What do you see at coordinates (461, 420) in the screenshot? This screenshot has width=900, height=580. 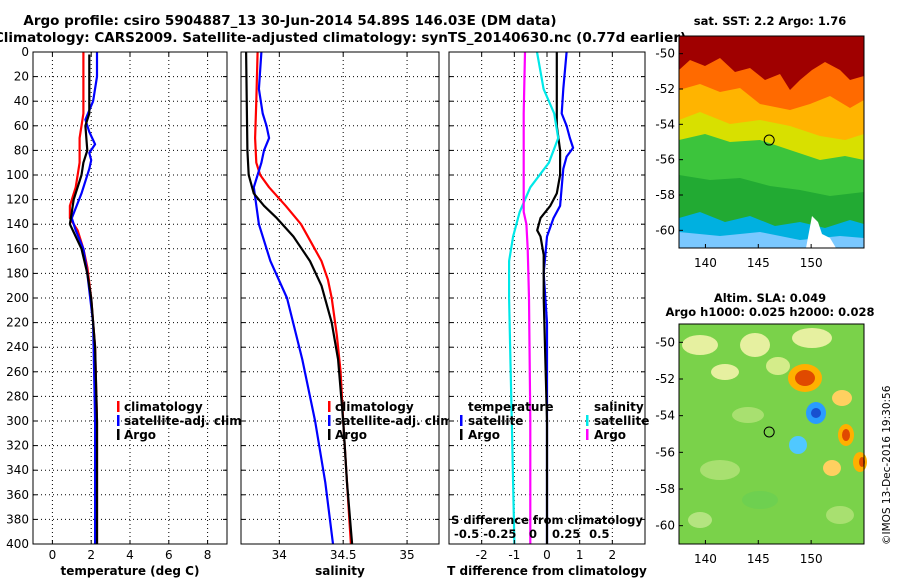 I see `legend-t-satellite-swatch` at bounding box center [461, 420].